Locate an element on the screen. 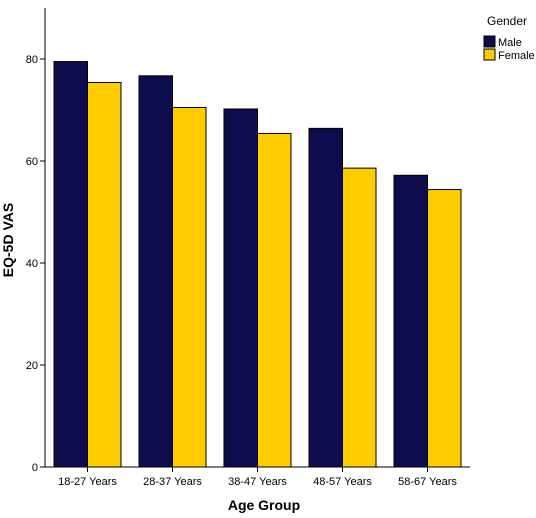 This screenshot has width=536, height=518. x-tick-label: 38-47 Years is located at coordinates (257, 482).